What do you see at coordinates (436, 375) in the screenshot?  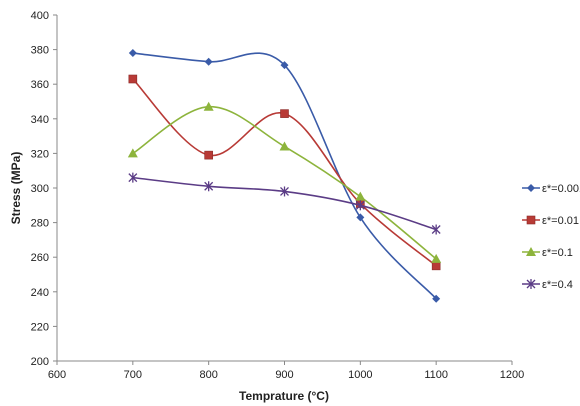 I see `x-tick-label: 1100` at bounding box center [436, 375].